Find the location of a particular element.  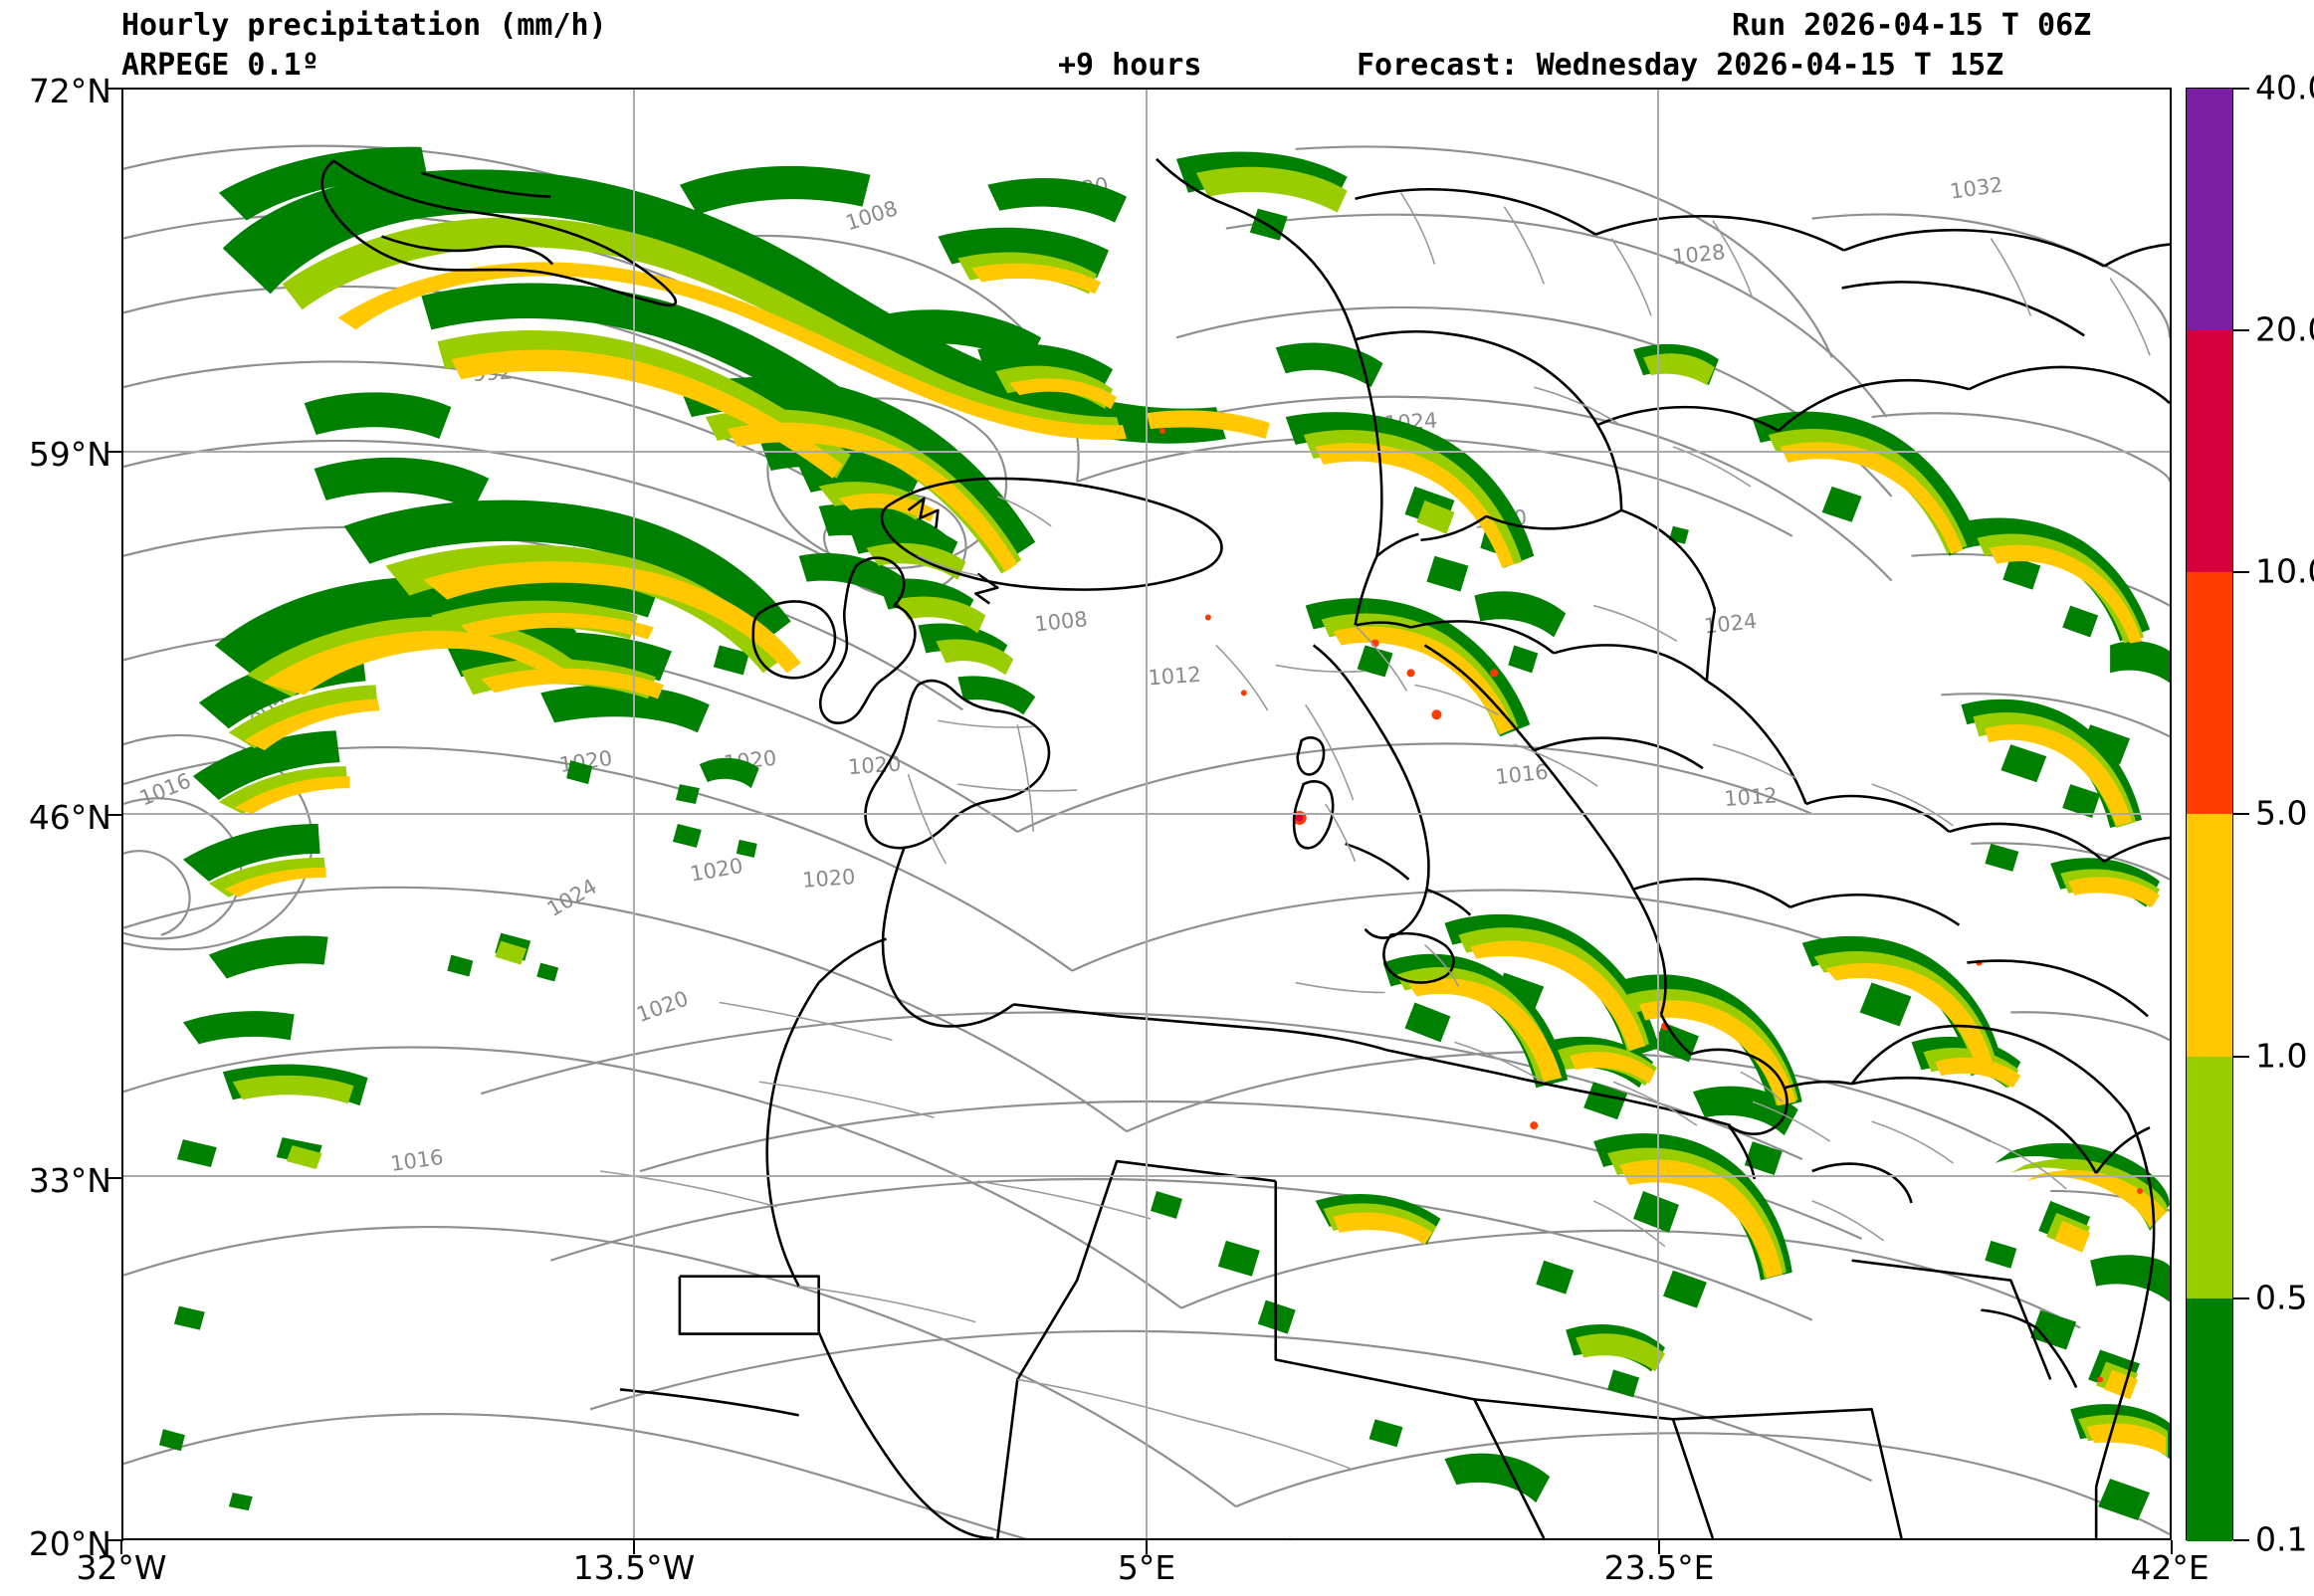

colorbar-label-0p1: 0.1 is located at coordinates (2281, 1539).